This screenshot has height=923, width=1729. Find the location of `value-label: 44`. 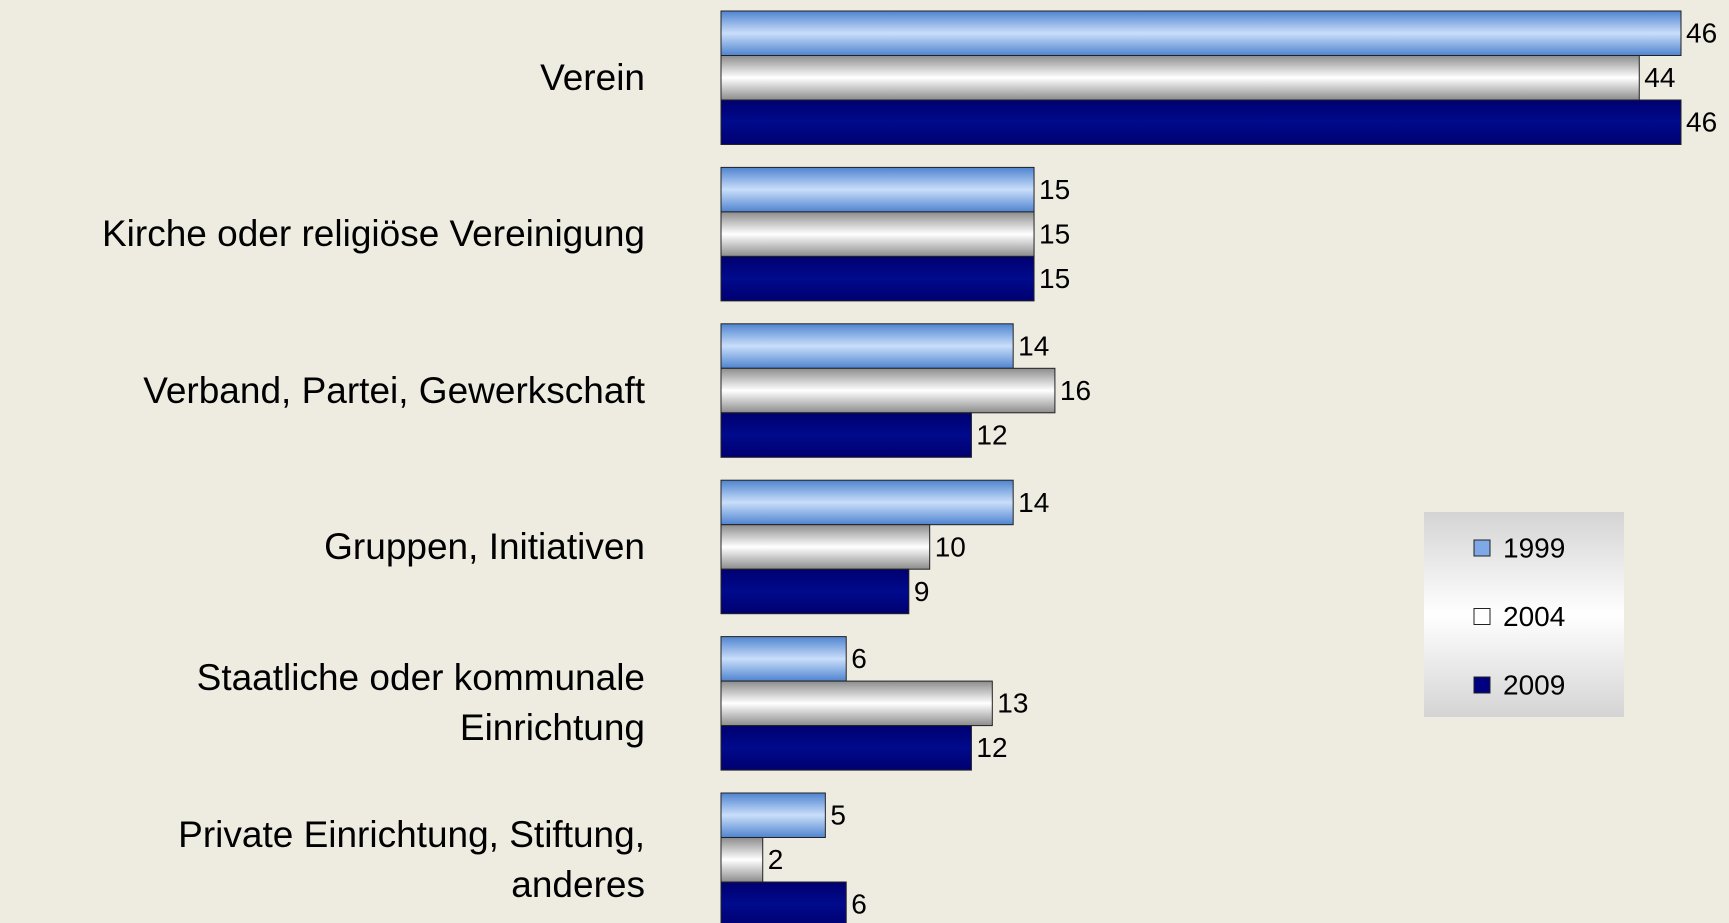

value-label: 44 is located at coordinates (1659, 77).